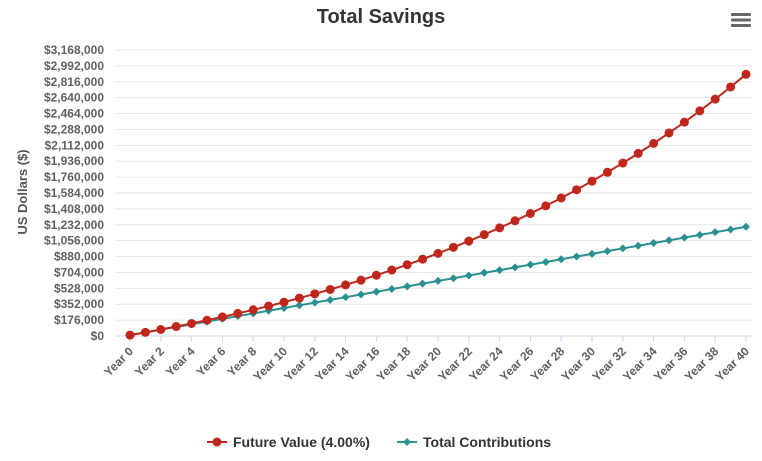 This screenshot has height=461, width=762. What do you see at coordinates (74, 82) in the screenshot?
I see `y-tick-label: $2,816,000` at bounding box center [74, 82].